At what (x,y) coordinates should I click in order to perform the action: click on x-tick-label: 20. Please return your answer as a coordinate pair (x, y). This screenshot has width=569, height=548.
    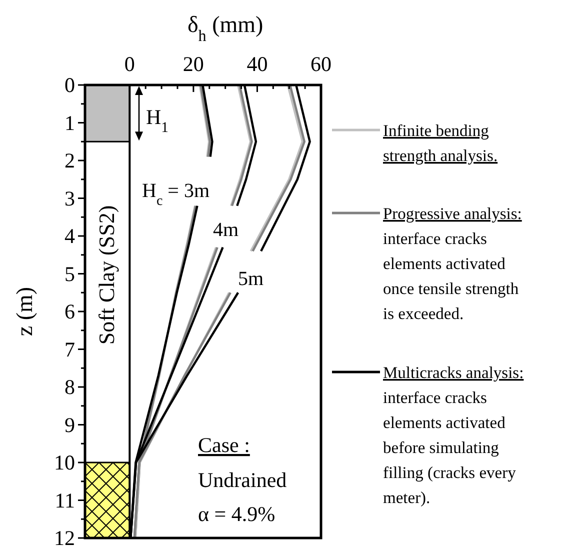
    Looking at the image, I should click on (193, 64).